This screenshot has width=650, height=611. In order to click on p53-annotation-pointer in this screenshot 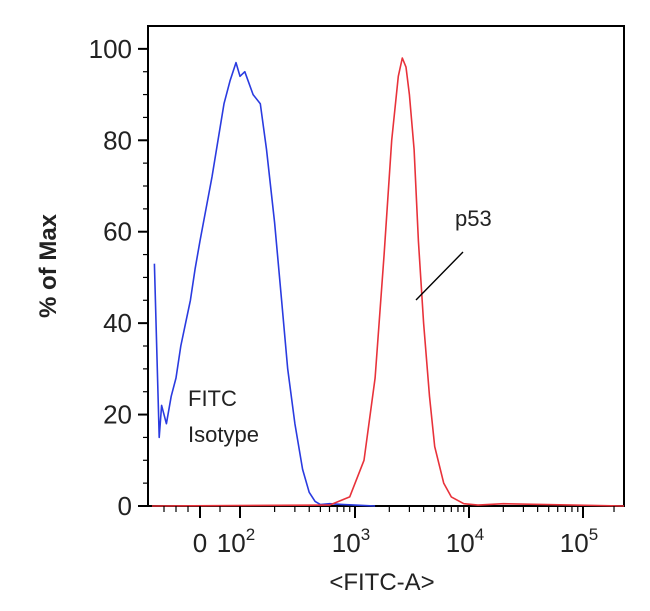, I will do `click(439, 276)`.